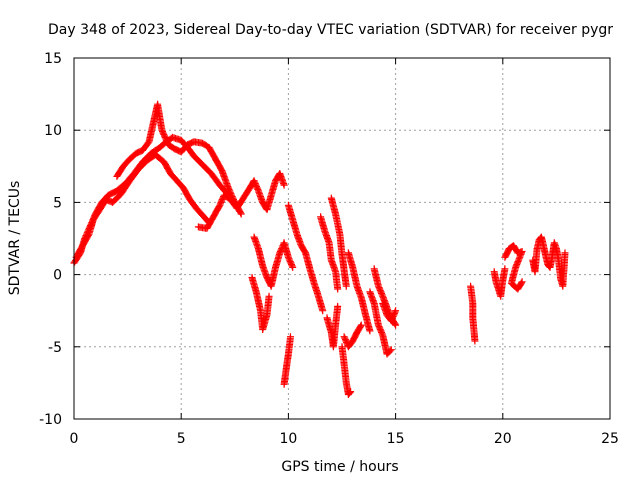 This screenshot has height=480, width=640. What do you see at coordinates (57, 203) in the screenshot?
I see `y-tick-label: 5` at bounding box center [57, 203].